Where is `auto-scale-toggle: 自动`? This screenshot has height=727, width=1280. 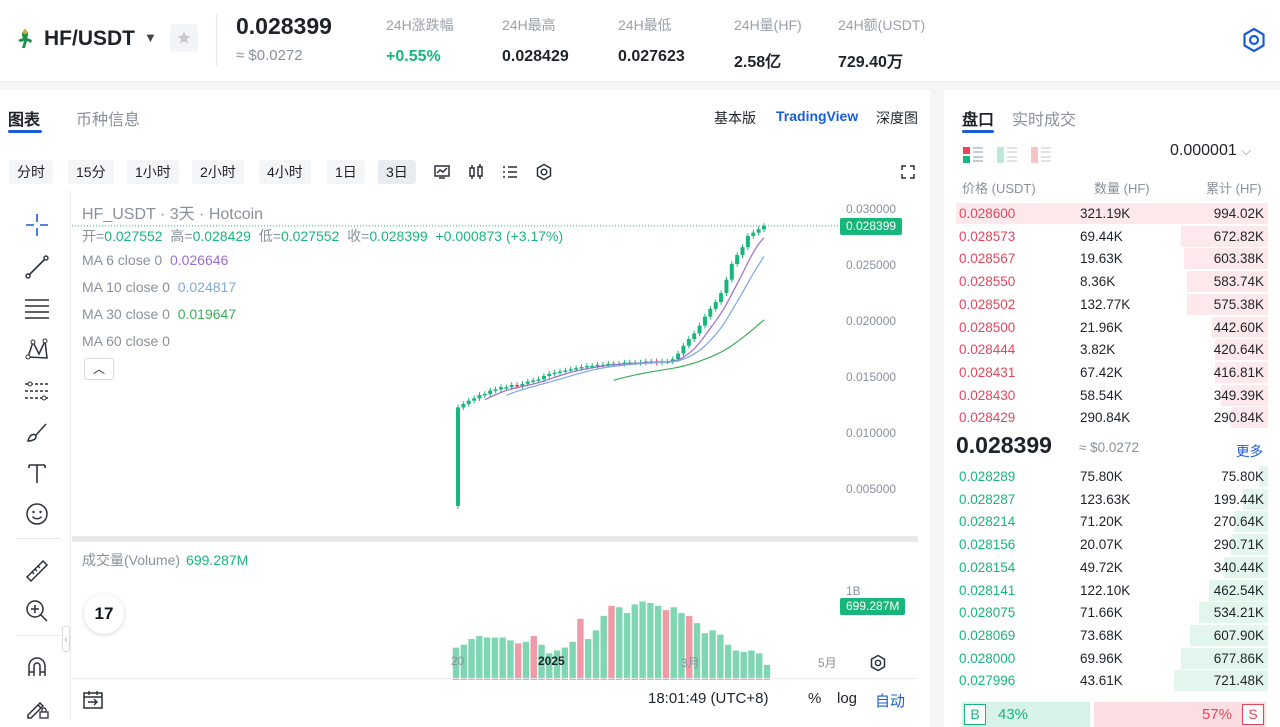 auto-scale-toggle: 自动 is located at coordinates (890, 701).